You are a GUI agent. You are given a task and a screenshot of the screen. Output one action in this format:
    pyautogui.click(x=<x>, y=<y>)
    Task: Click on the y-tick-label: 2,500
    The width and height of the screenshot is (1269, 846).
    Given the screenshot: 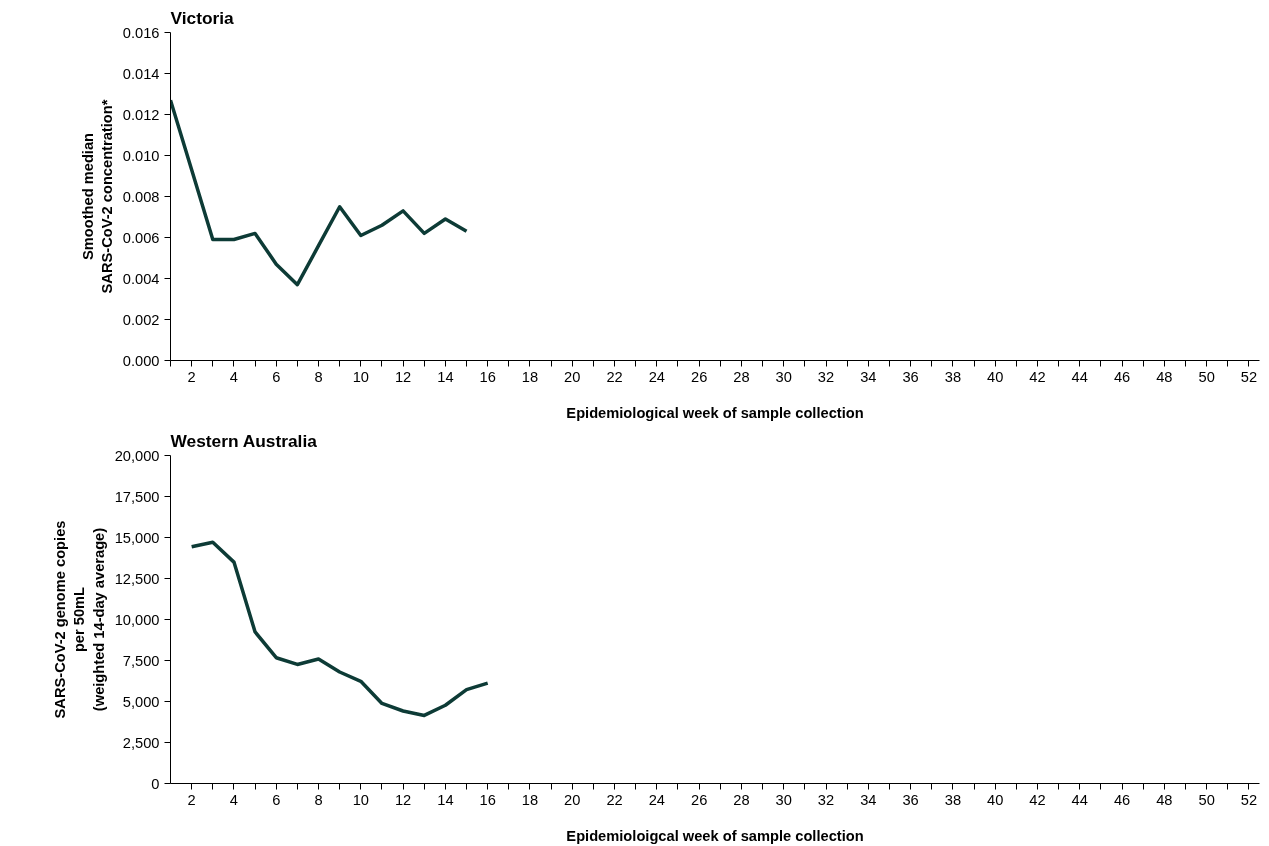 What is the action you would take?
    pyautogui.click(x=141, y=742)
    